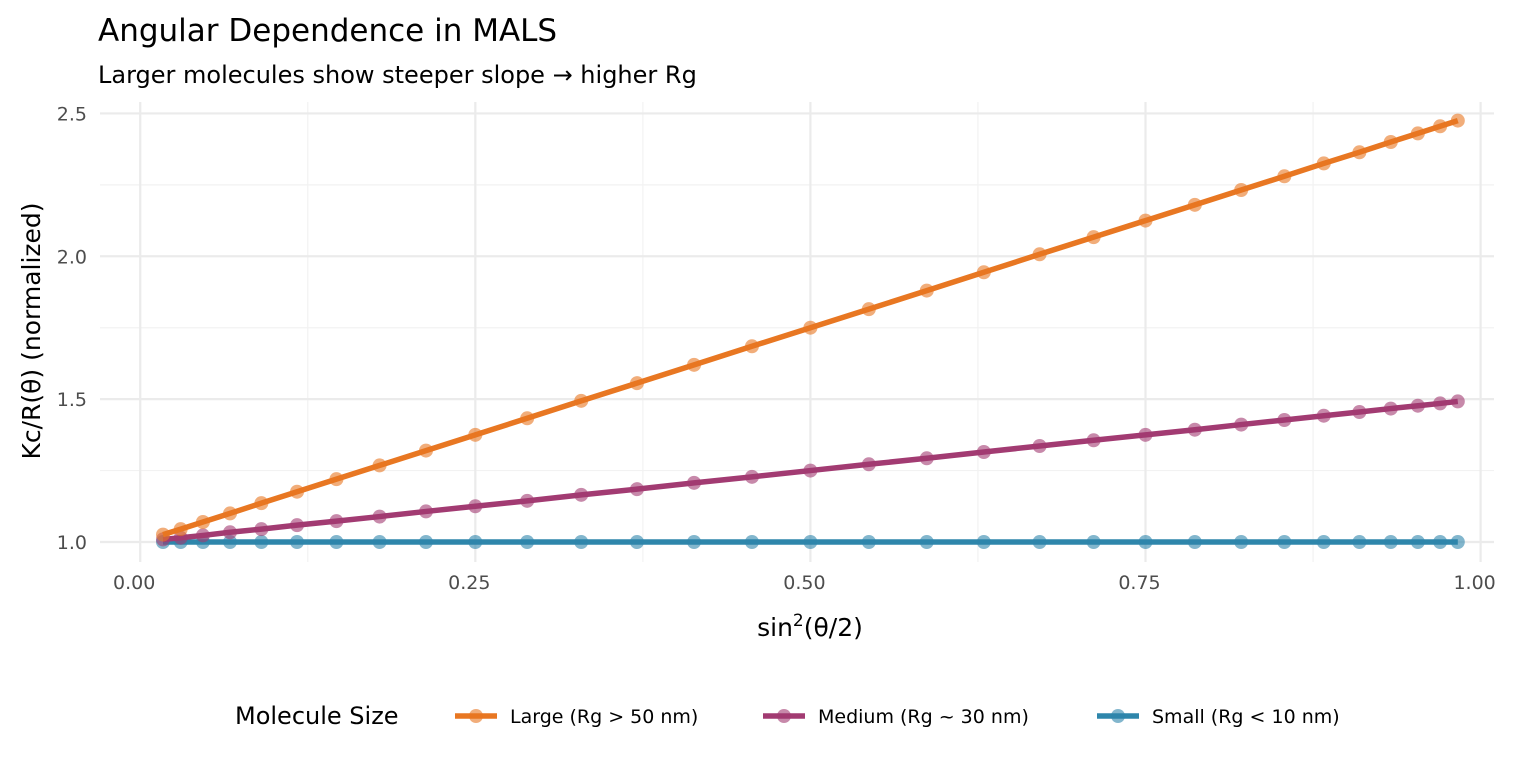  Describe the element at coordinates (1139, 583) in the screenshot. I see `x-tick-label: 0.75` at that location.